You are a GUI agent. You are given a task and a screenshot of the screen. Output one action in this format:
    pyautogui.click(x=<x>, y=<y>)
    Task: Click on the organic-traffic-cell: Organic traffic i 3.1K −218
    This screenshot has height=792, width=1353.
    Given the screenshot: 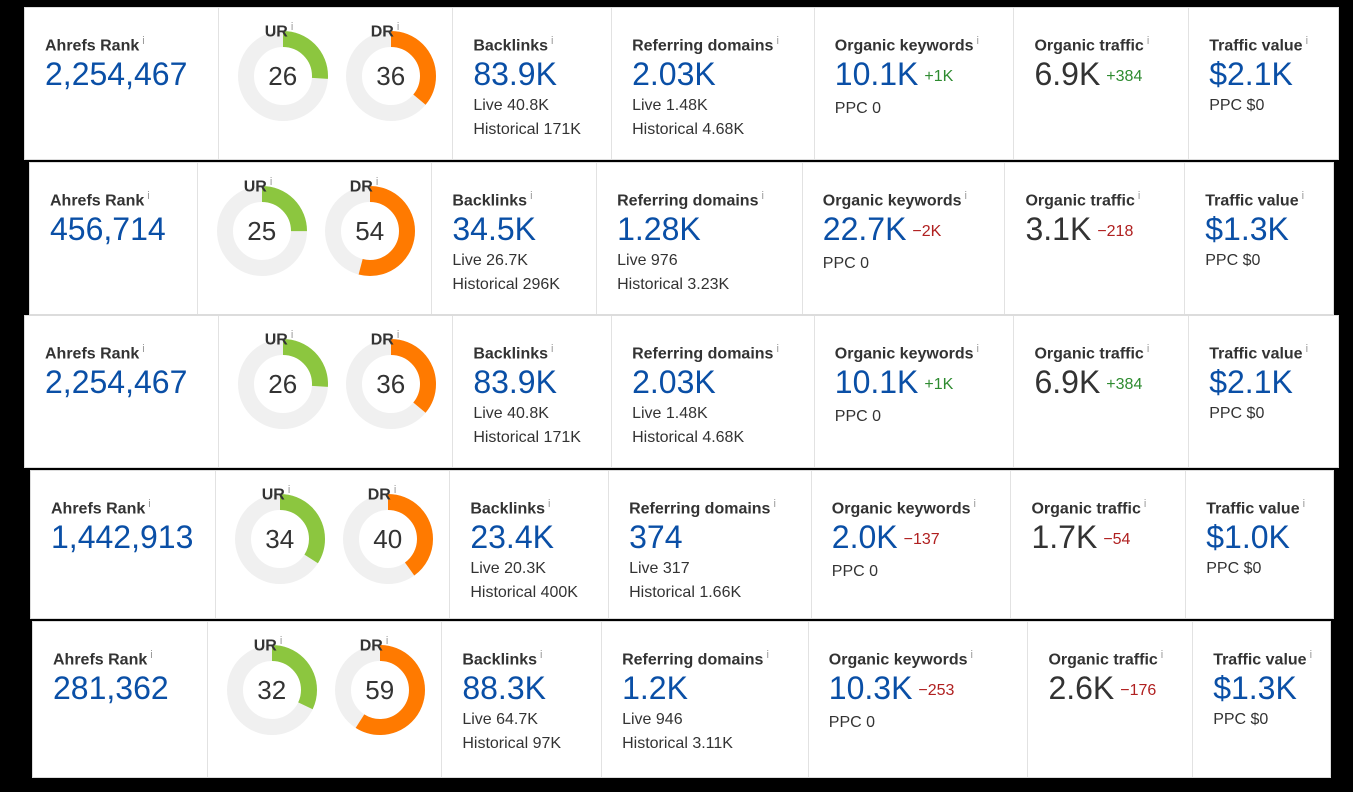 What is the action you would take?
    pyautogui.click(x=1095, y=238)
    